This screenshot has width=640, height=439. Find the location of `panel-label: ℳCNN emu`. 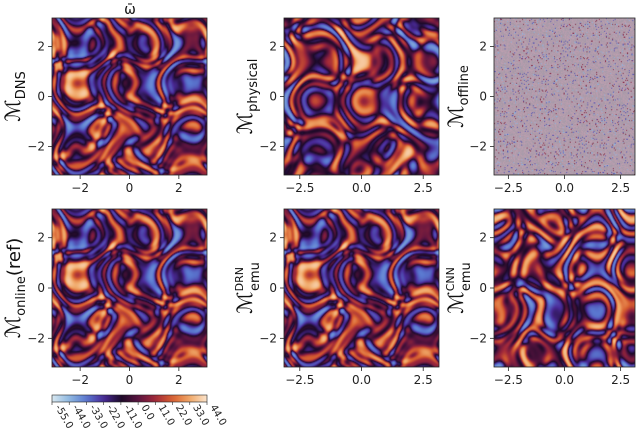

panel-label: ℳCNN emu is located at coordinates (459, 288).